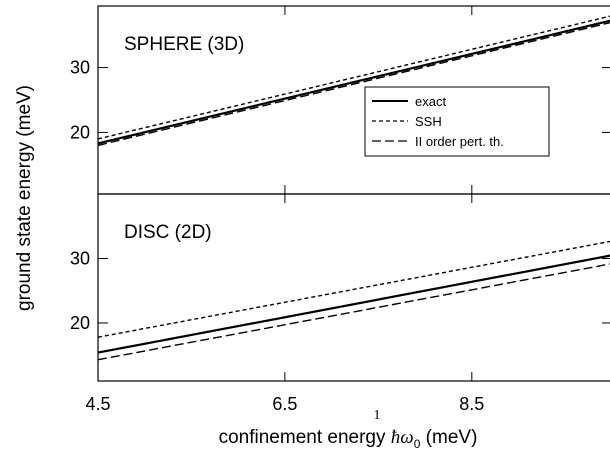 This screenshot has height=453, width=610. I want to click on y-axis-label: ground state energy (meV), so click(24, 198).